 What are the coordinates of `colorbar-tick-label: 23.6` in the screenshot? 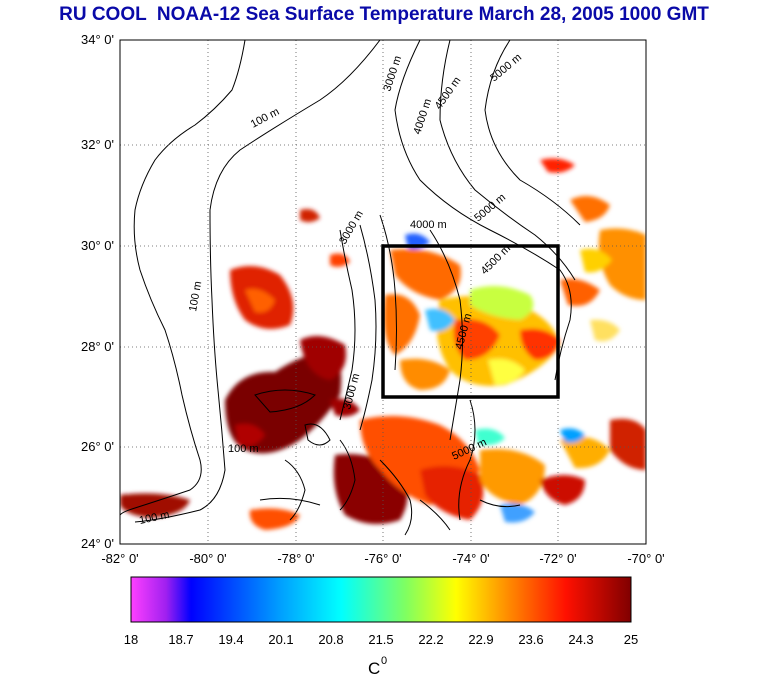 It's located at (530, 639).